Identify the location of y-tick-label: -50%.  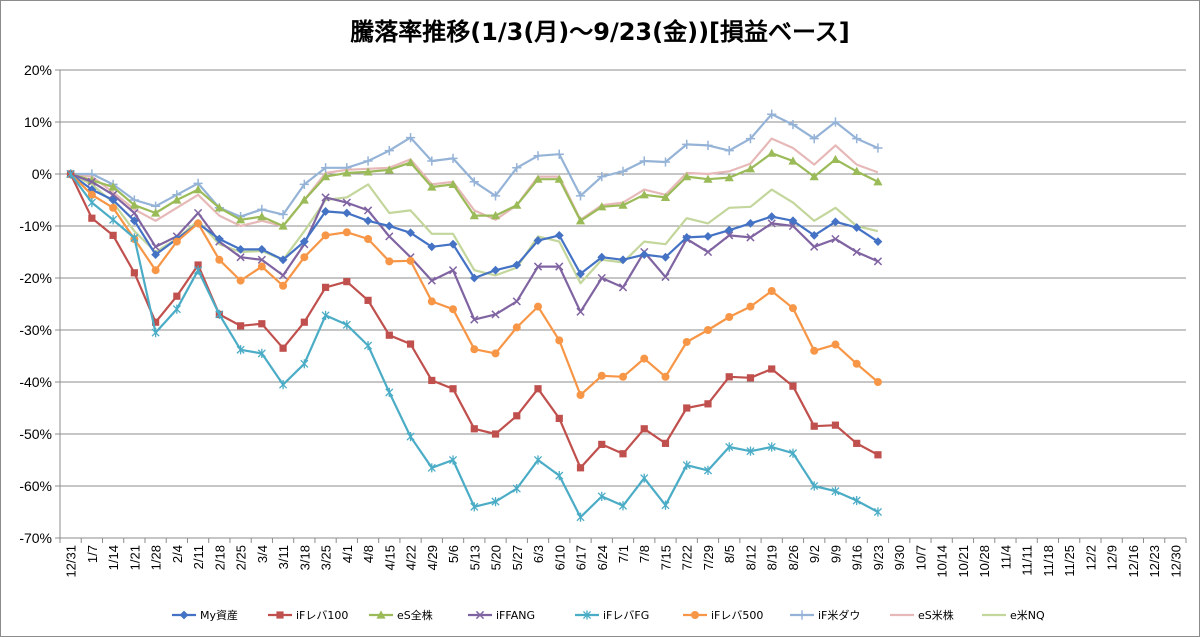
(35, 434).